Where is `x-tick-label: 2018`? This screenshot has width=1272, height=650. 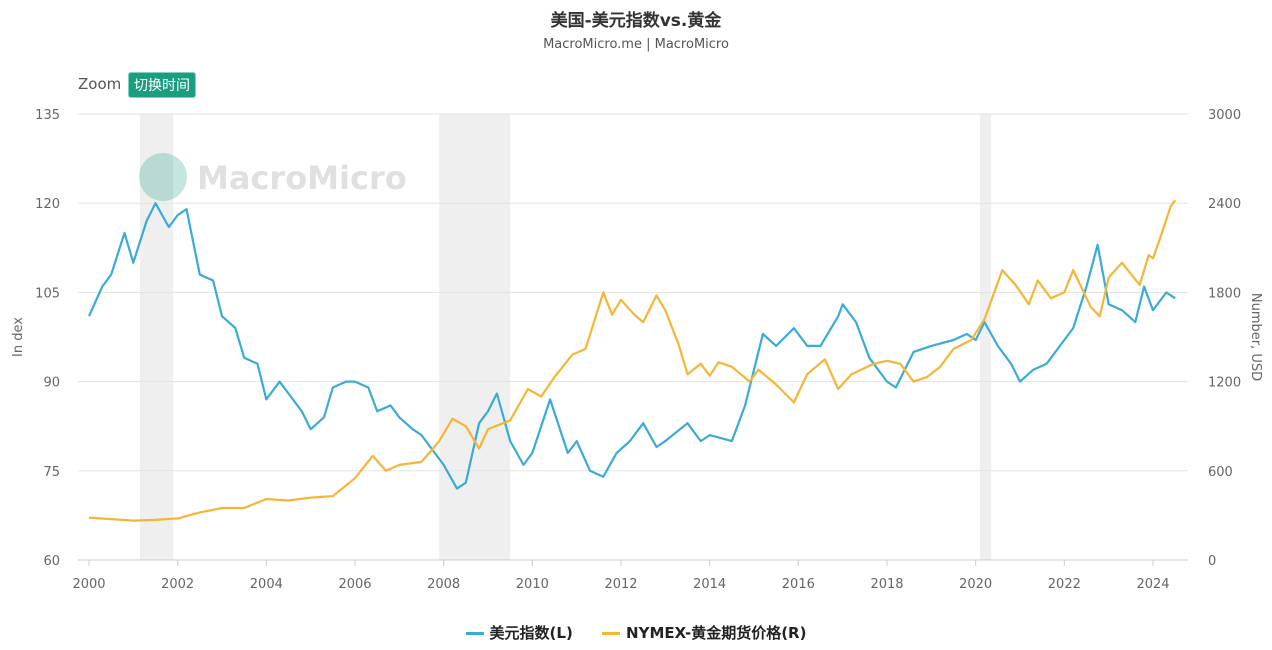
x-tick-label: 2018 is located at coordinates (886, 584).